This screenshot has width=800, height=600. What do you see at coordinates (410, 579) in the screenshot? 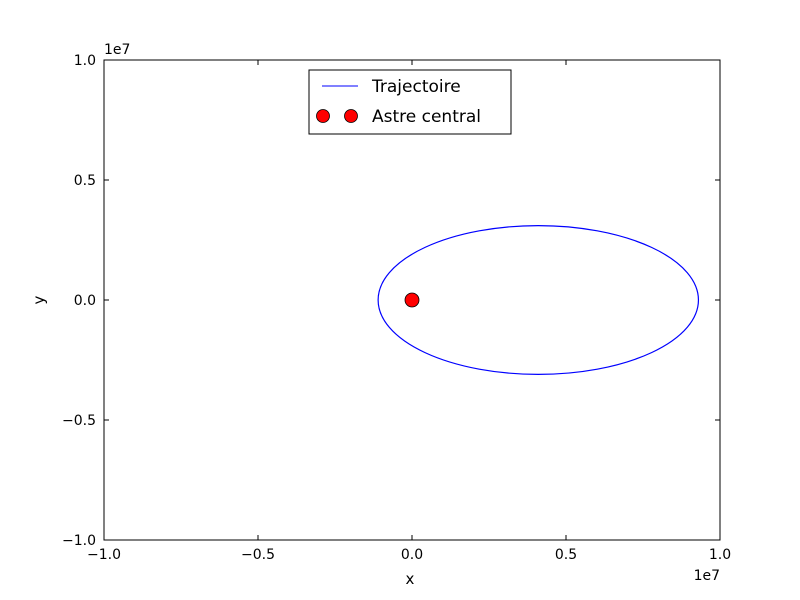
I see `x-axis-label: x` at bounding box center [410, 579].